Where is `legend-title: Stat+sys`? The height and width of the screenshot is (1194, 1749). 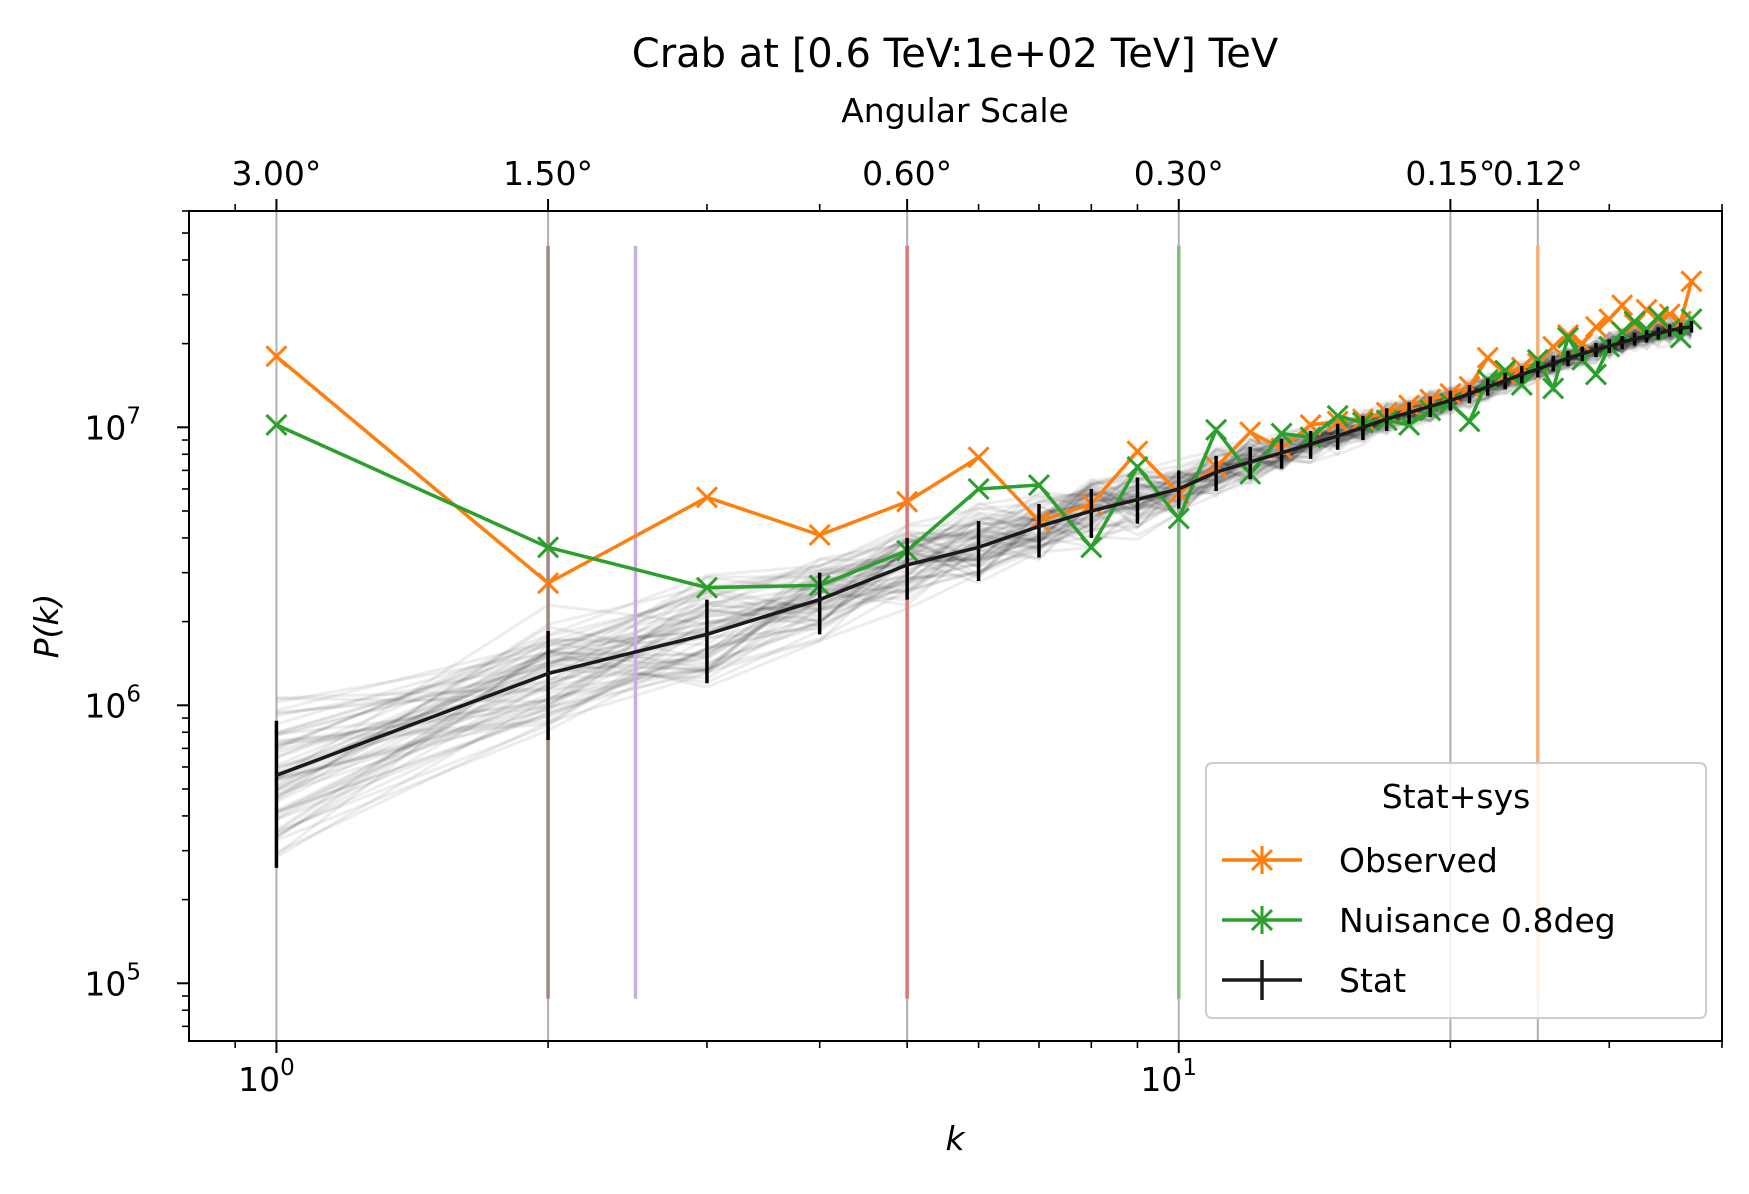
legend-title: Stat+sys is located at coordinates (1456, 796).